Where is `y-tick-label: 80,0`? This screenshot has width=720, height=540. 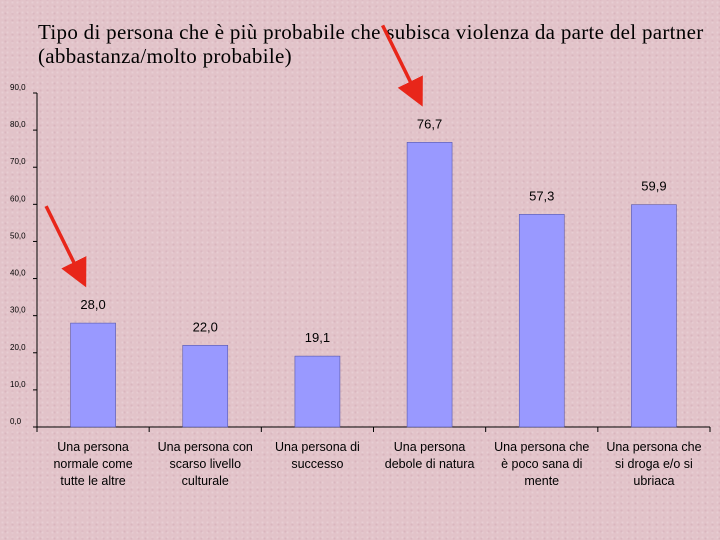
y-tick-label: 80,0 is located at coordinates (18, 124).